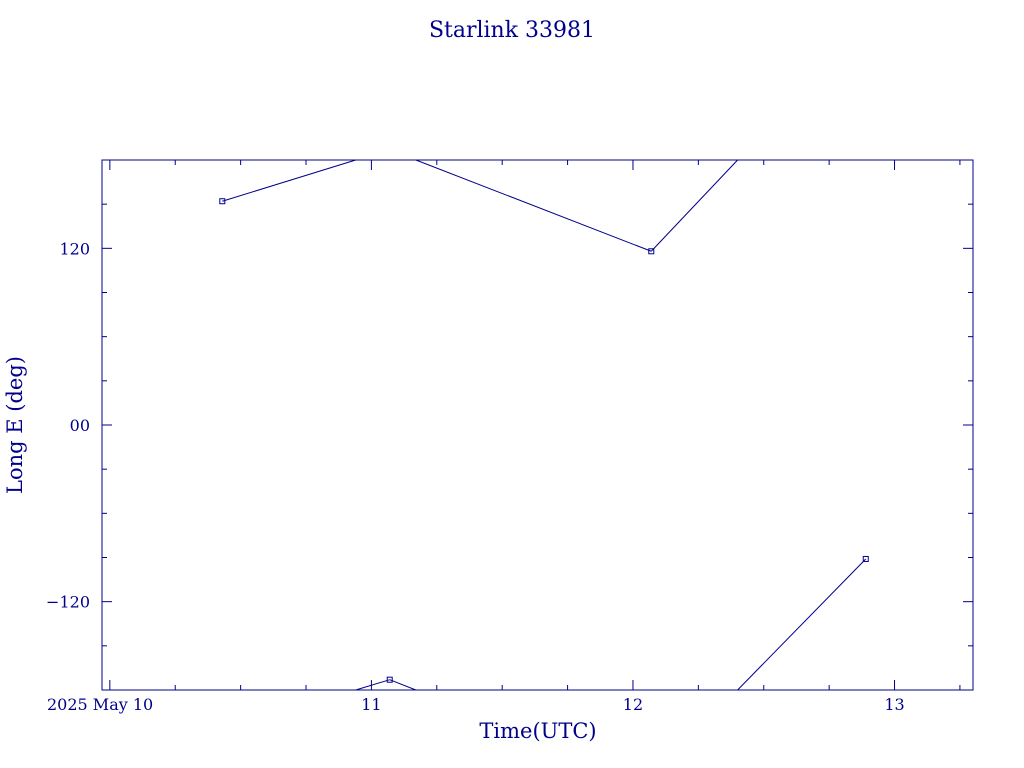 The width and height of the screenshot is (1024, 768). Describe the element at coordinates (894, 704) in the screenshot. I see `x-tick-label: 13` at that location.